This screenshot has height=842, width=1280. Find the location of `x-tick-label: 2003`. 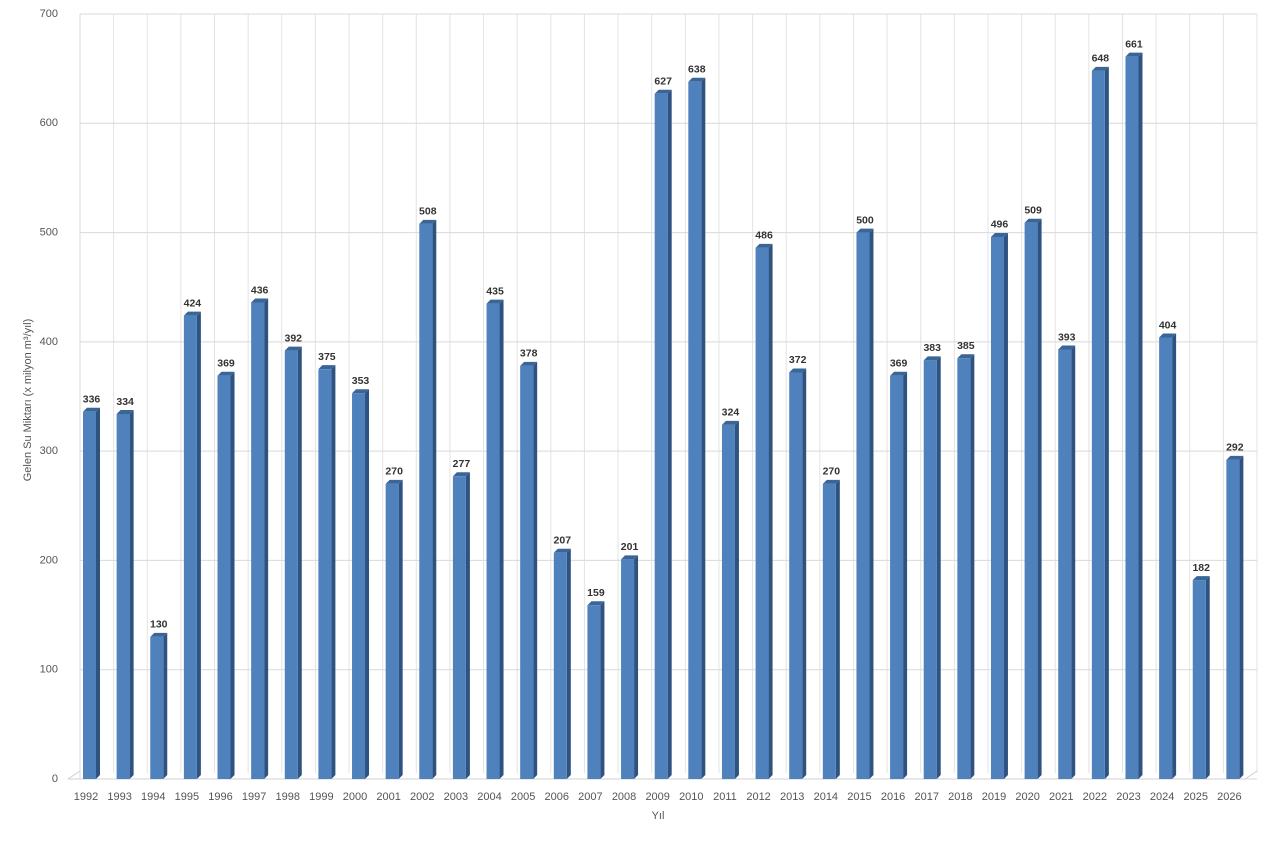

x-tick-label: 2003 is located at coordinates (456, 797).